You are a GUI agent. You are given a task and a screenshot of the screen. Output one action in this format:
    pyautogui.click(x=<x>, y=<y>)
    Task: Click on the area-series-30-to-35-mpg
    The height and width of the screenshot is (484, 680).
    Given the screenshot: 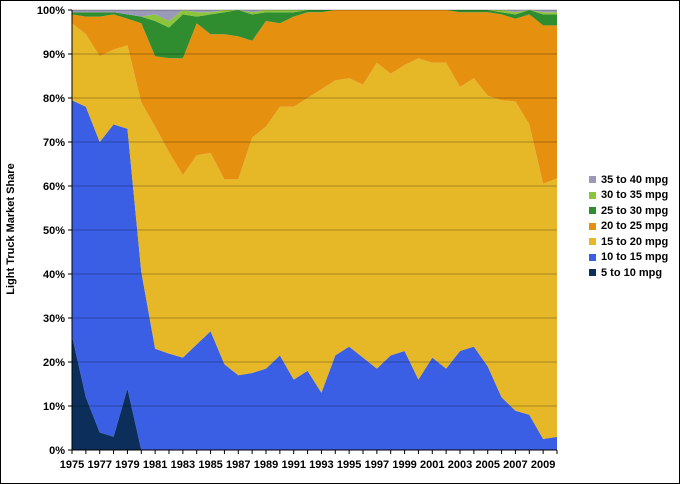 What is the action you would take?
    pyautogui.click(x=314, y=19)
    